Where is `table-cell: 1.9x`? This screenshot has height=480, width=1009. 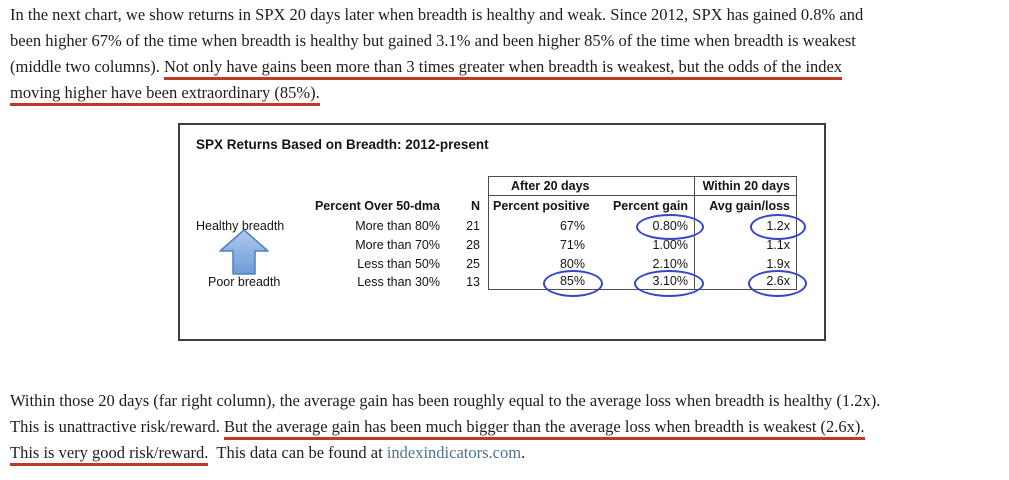 table-cell: 1.9x is located at coordinates (745, 263).